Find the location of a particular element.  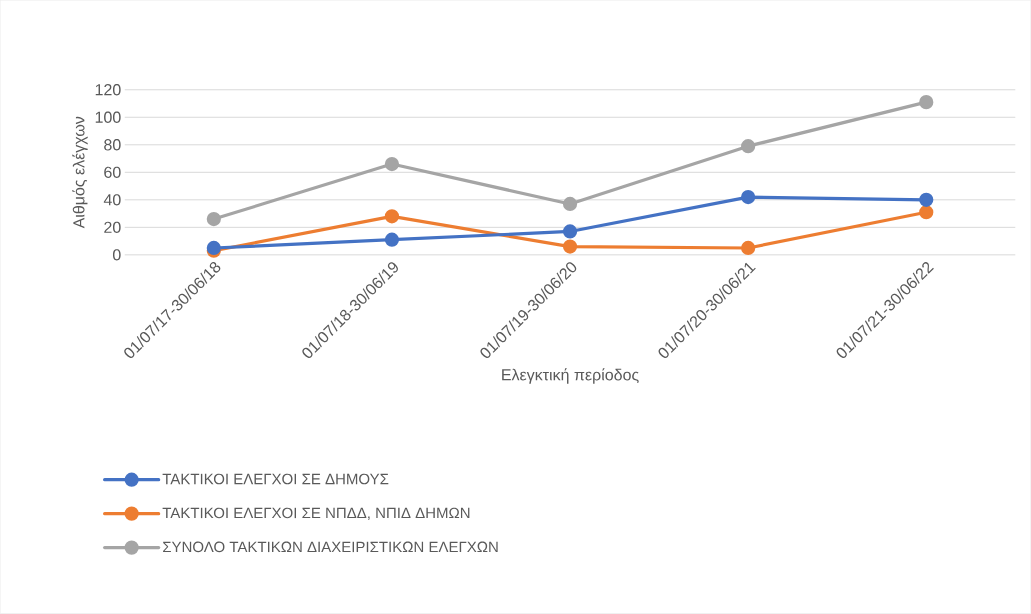

y-tick-label: 120 is located at coordinates (108, 90).